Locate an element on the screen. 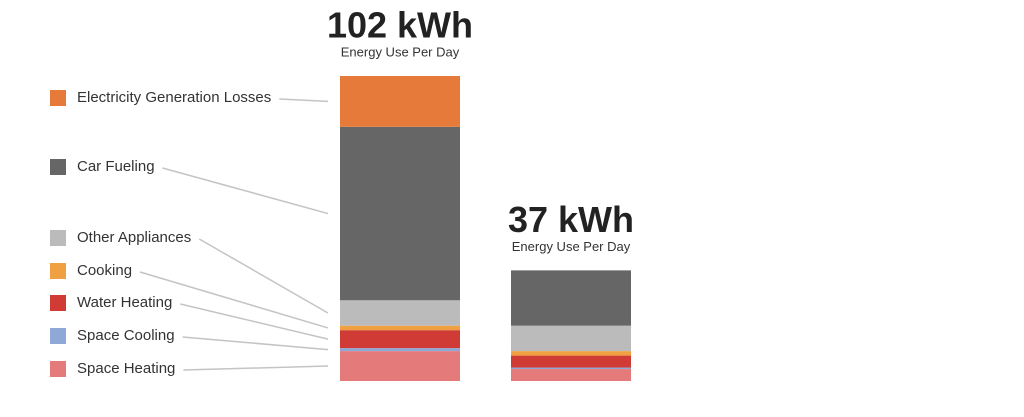  legend-label: Water Heating is located at coordinates (124, 302).